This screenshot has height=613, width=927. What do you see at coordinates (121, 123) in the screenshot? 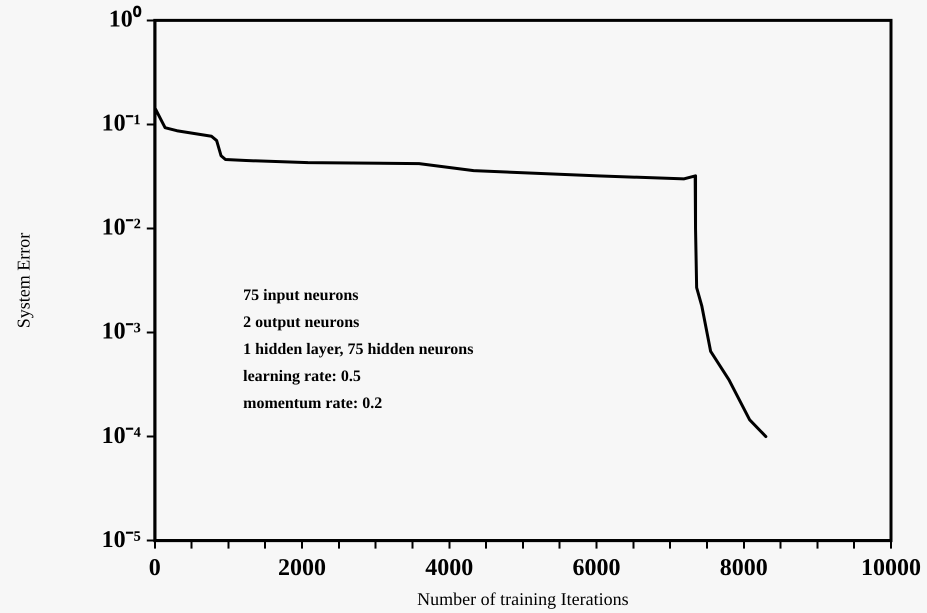
I see `y-tick-label: 10⁻¹` at bounding box center [121, 123].